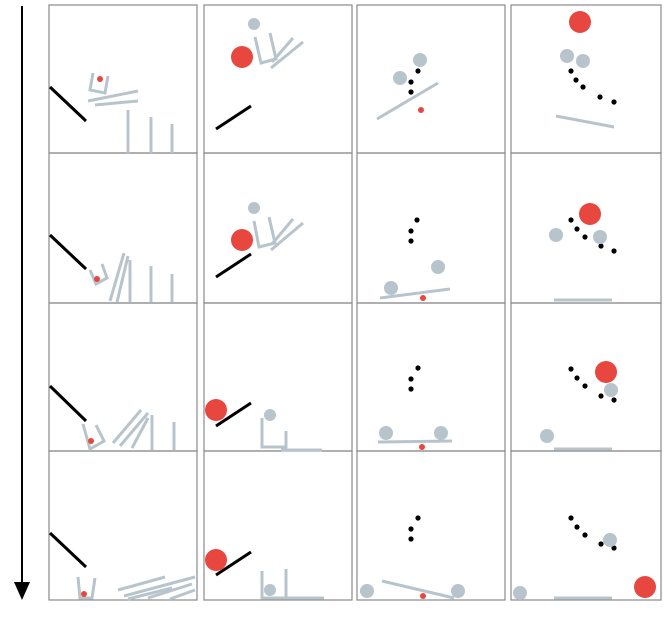 This screenshot has height=622, width=664. What do you see at coordinates (111, 112) in the screenshot?
I see `scene-r1-c1` at bounding box center [111, 112].